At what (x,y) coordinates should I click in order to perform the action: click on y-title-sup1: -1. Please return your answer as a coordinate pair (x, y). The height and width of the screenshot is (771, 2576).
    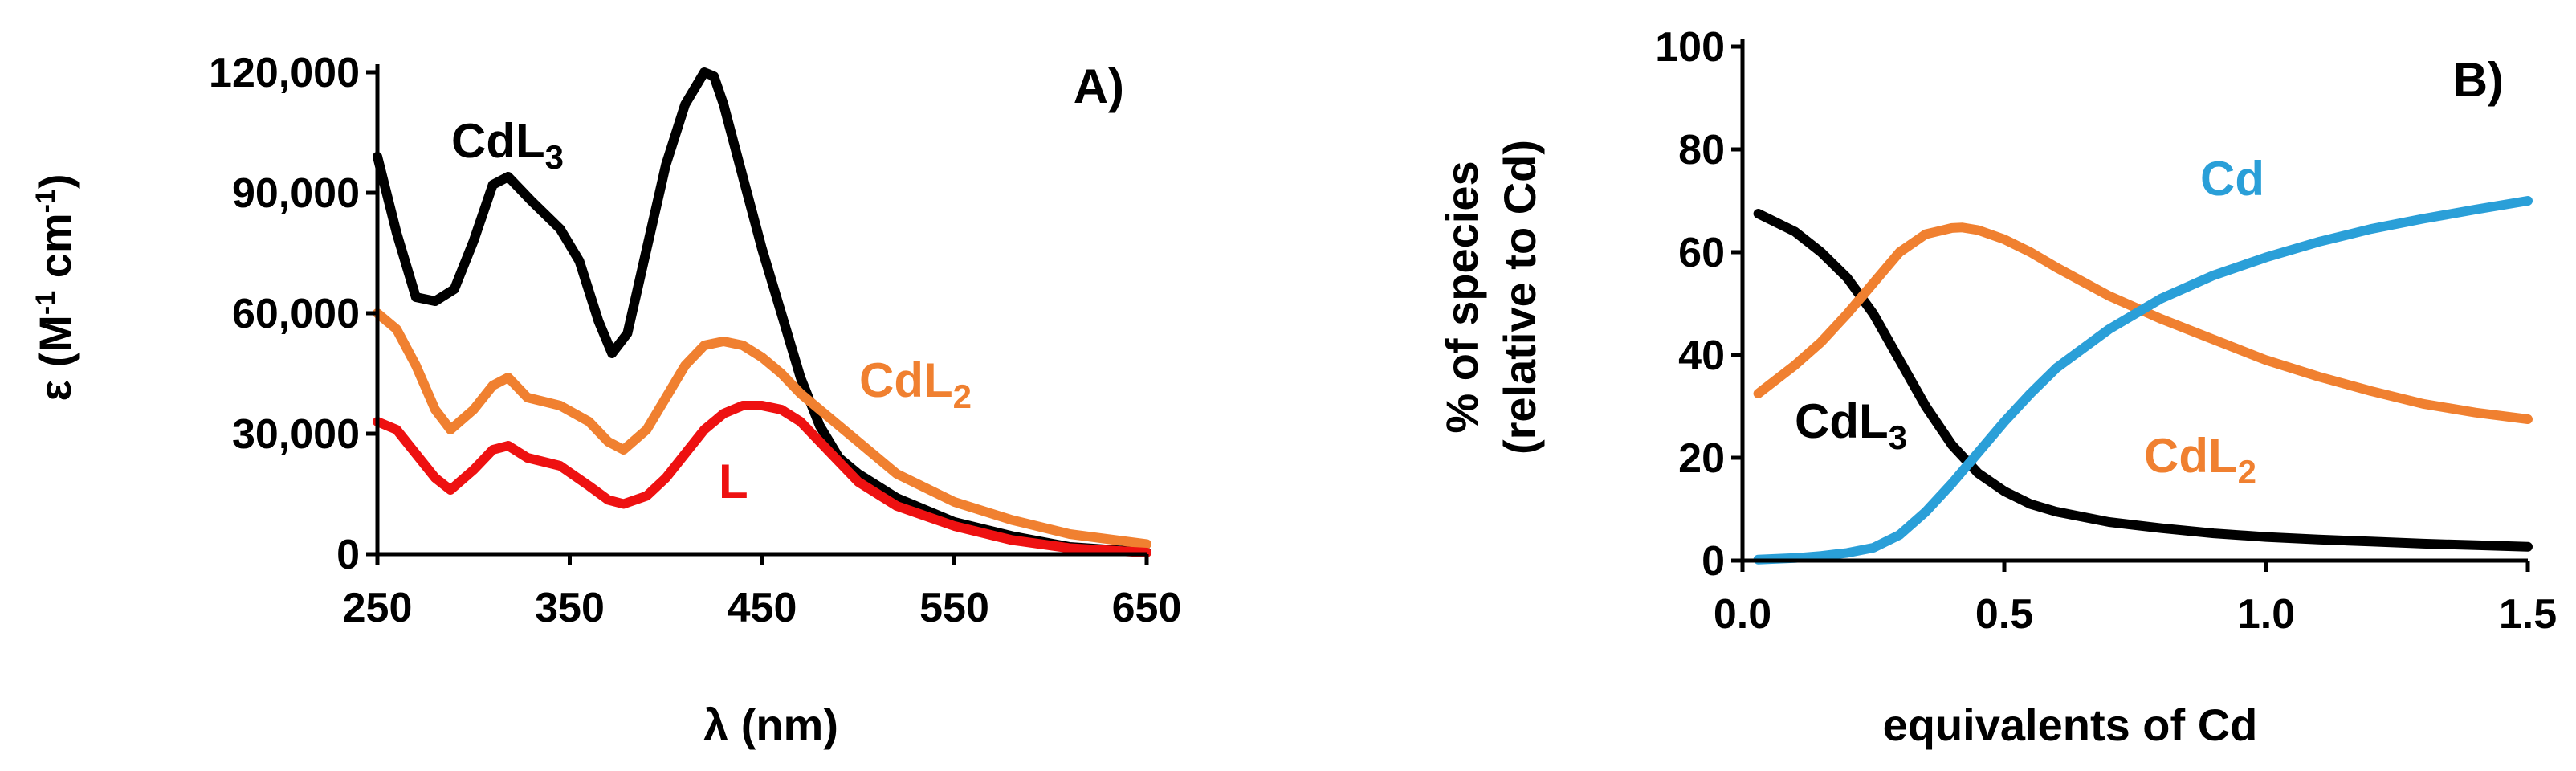
    Looking at the image, I should click on (46, 303).